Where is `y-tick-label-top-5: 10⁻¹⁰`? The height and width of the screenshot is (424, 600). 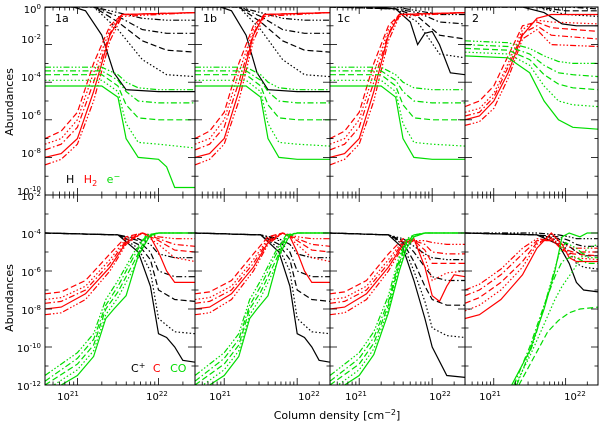 y-tick-label-top-5: 10⁻¹⁰ is located at coordinates (29, 191).